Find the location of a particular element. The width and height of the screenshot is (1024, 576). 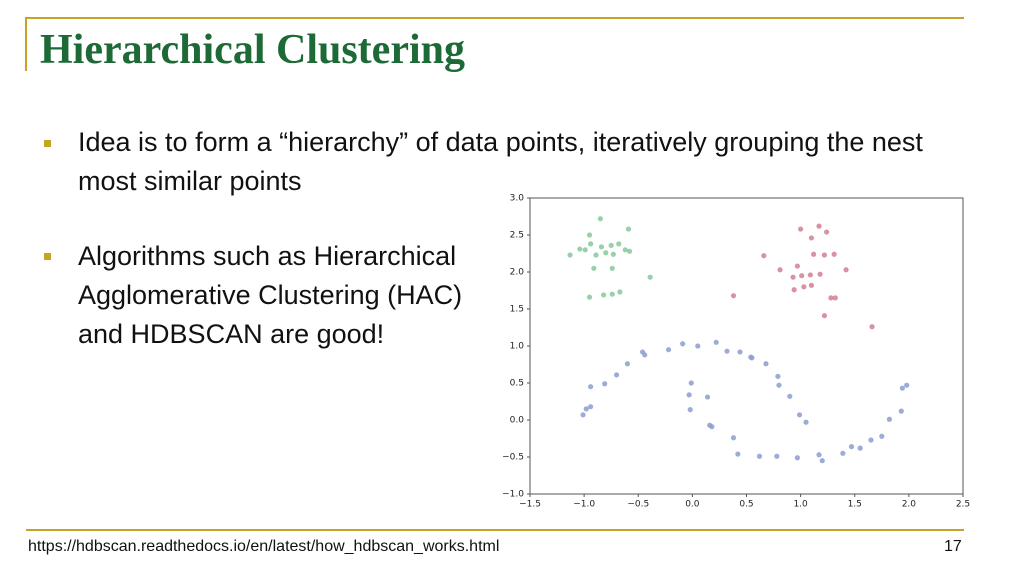

y-tick-label: 1.0 is located at coordinates (517, 347).